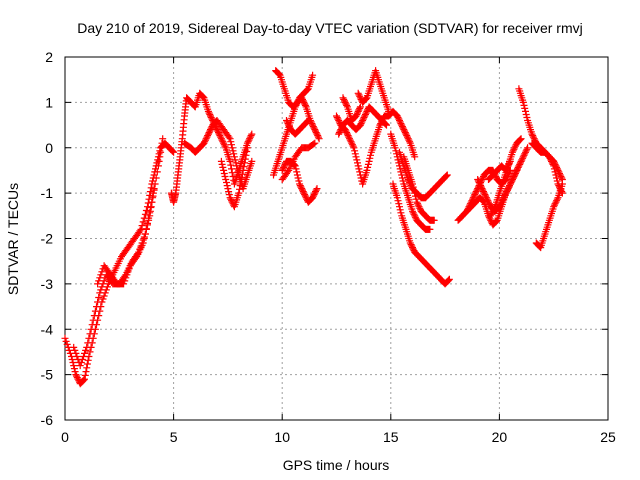 This screenshot has width=640, height=480. I want to click on x-tick-label: 5, so click(174, 437).